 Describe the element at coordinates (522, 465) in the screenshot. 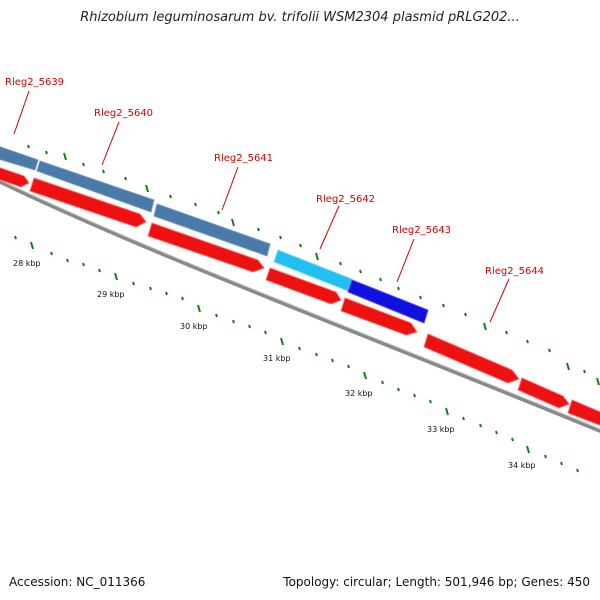

I see `kbp-label: 34 kbp` at that location.